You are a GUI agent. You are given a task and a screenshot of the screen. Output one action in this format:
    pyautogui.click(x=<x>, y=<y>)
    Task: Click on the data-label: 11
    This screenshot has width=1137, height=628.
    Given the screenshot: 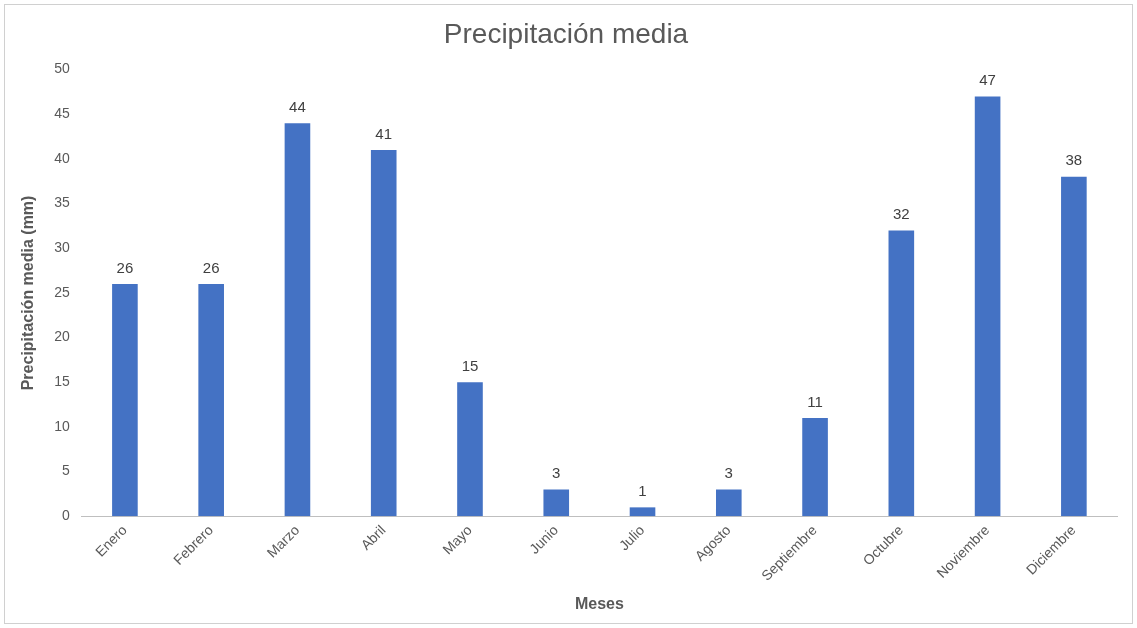 What is the action you would take?
    pyautogui.click(x=815, y=401)
    